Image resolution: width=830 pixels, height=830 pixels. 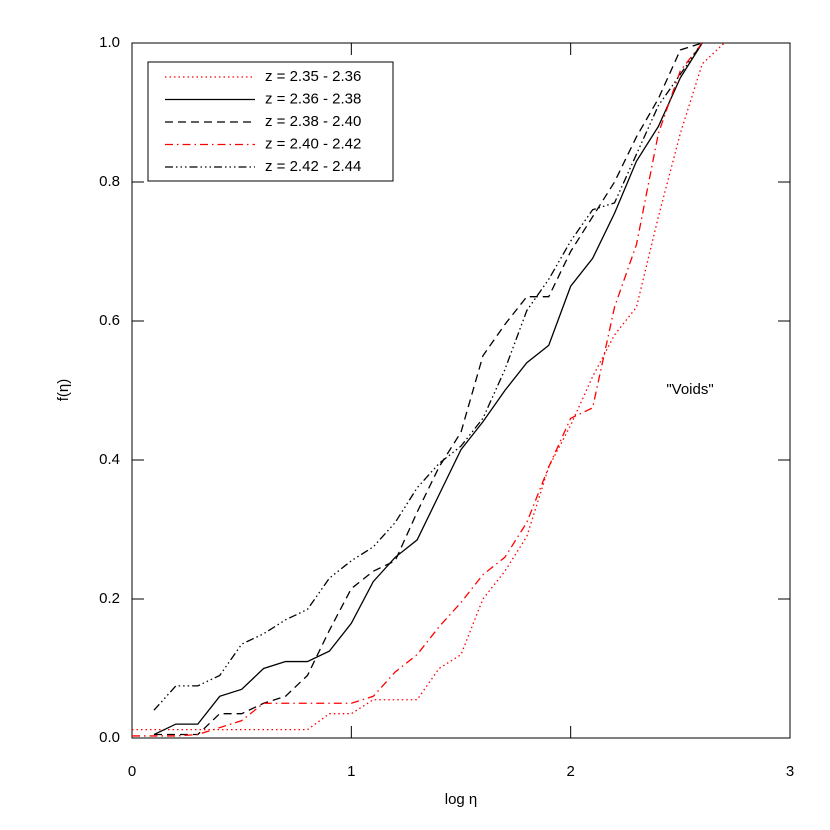 I want to click on legend-label: z = 2.36 - 2.38, so click(x=313, y=98).